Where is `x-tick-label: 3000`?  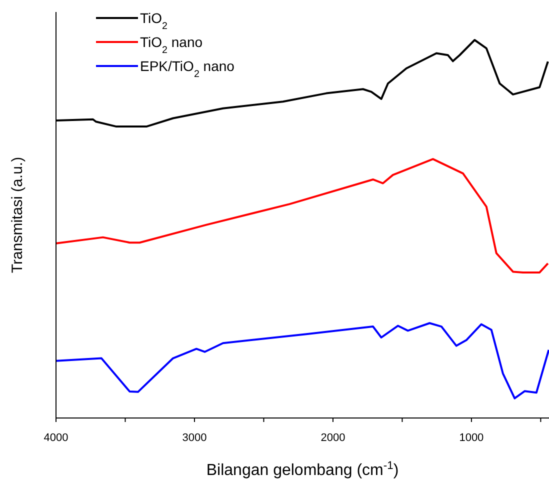
x-tick-label: 3000 is located at coordinates (194, 438).